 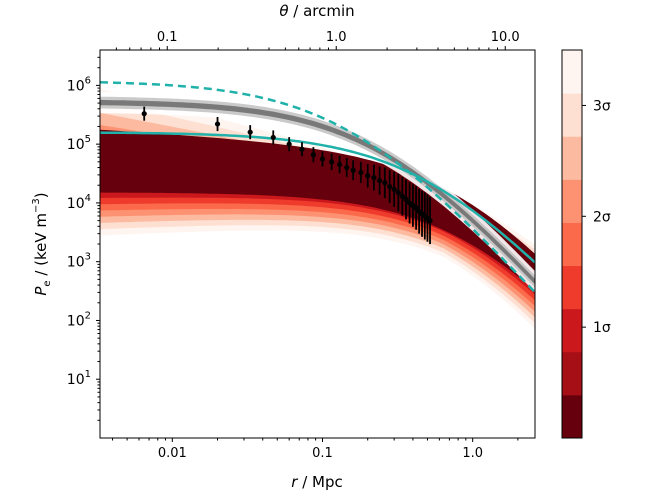 I want to click on y-tick-label: 10⁵, so click(x=79, y=143).